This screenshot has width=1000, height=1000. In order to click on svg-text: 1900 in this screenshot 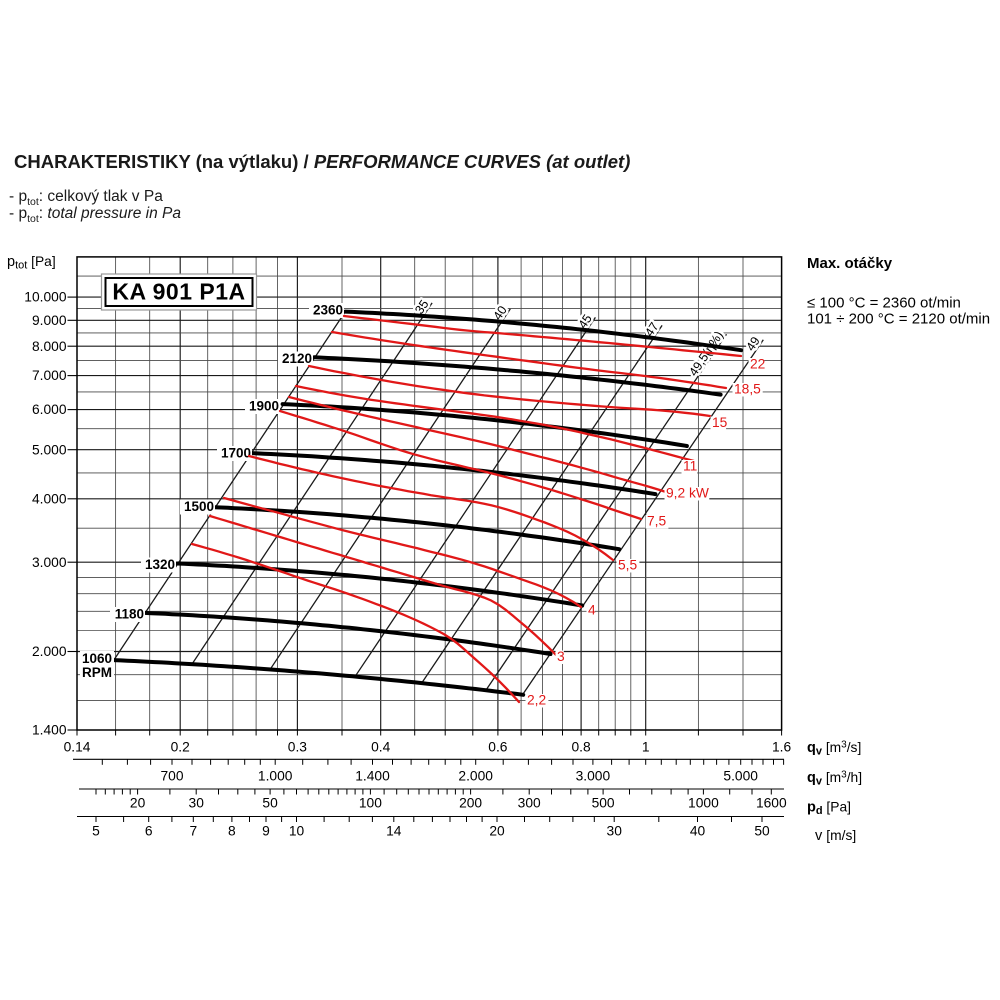, I will do `click(264, 406)`.